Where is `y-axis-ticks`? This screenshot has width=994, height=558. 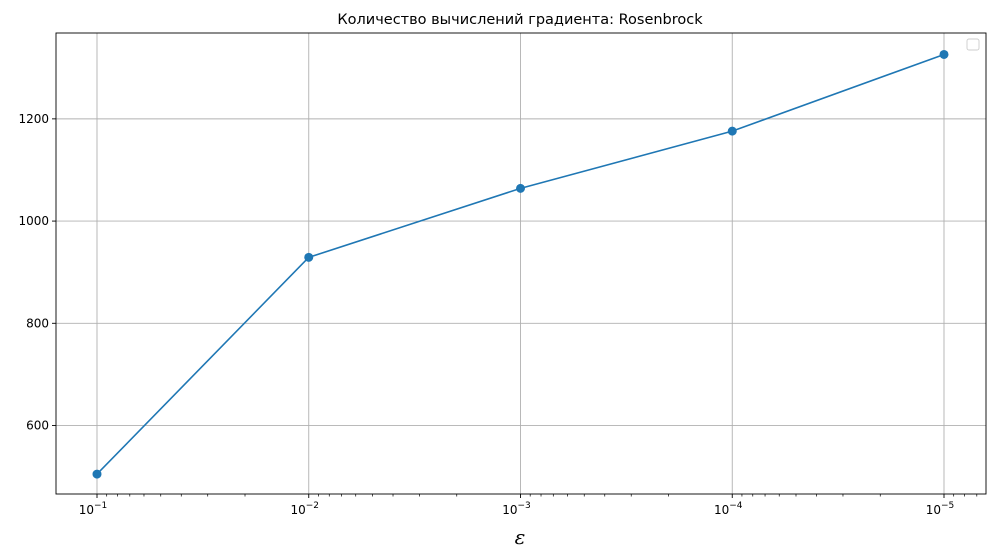
y-axis-ticks is located at coordinates (54, 272).